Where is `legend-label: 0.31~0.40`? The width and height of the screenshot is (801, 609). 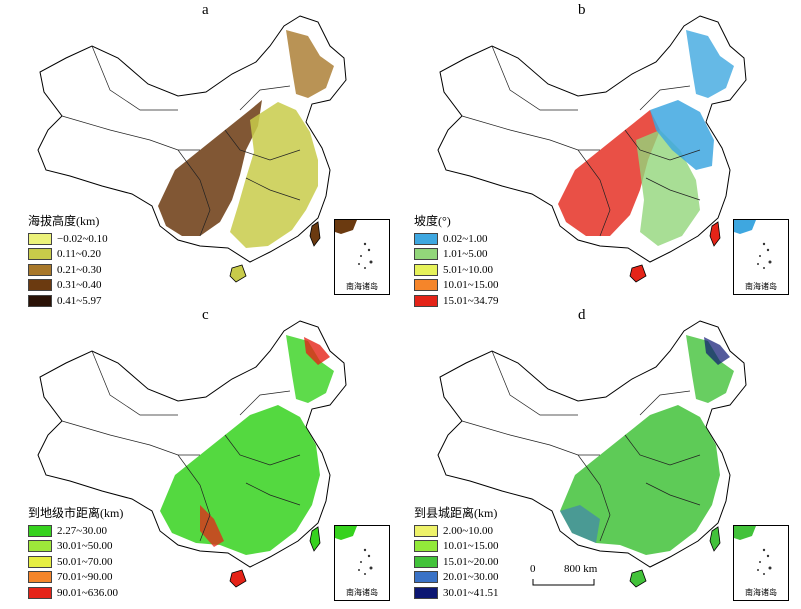
legend-label: 0.31~0.40 is located at coordinates (79, 285).